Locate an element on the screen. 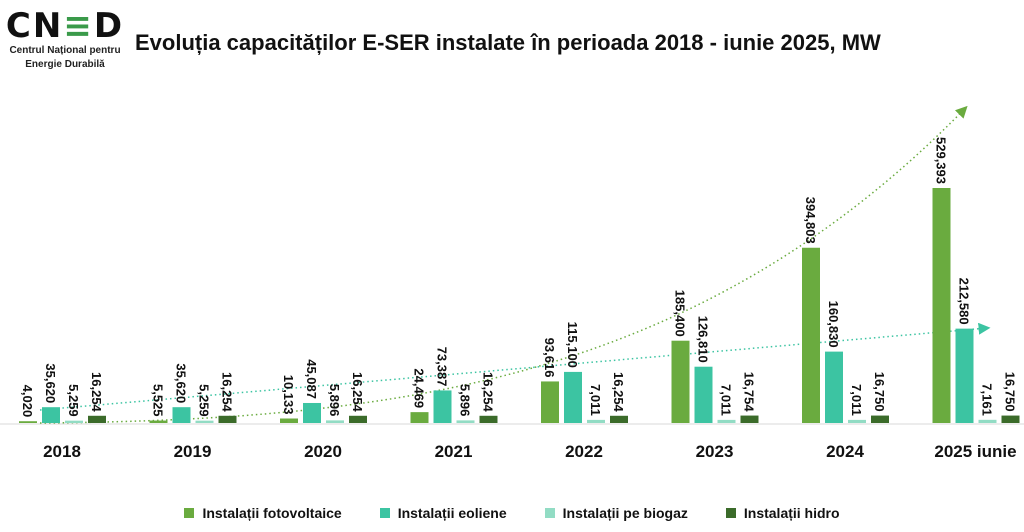 The image size is (1024, 532). legend-item: Instalații pe biogaz is located at coordinates (616, 513).